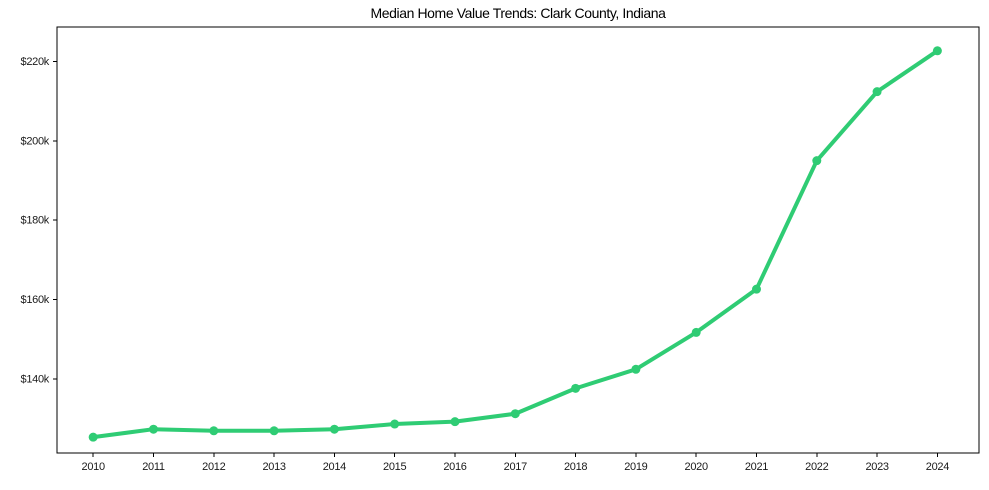  Describe the element at coordinates (454, 467) in the screenshot. I see `x-tick-label: 2016` at that location.